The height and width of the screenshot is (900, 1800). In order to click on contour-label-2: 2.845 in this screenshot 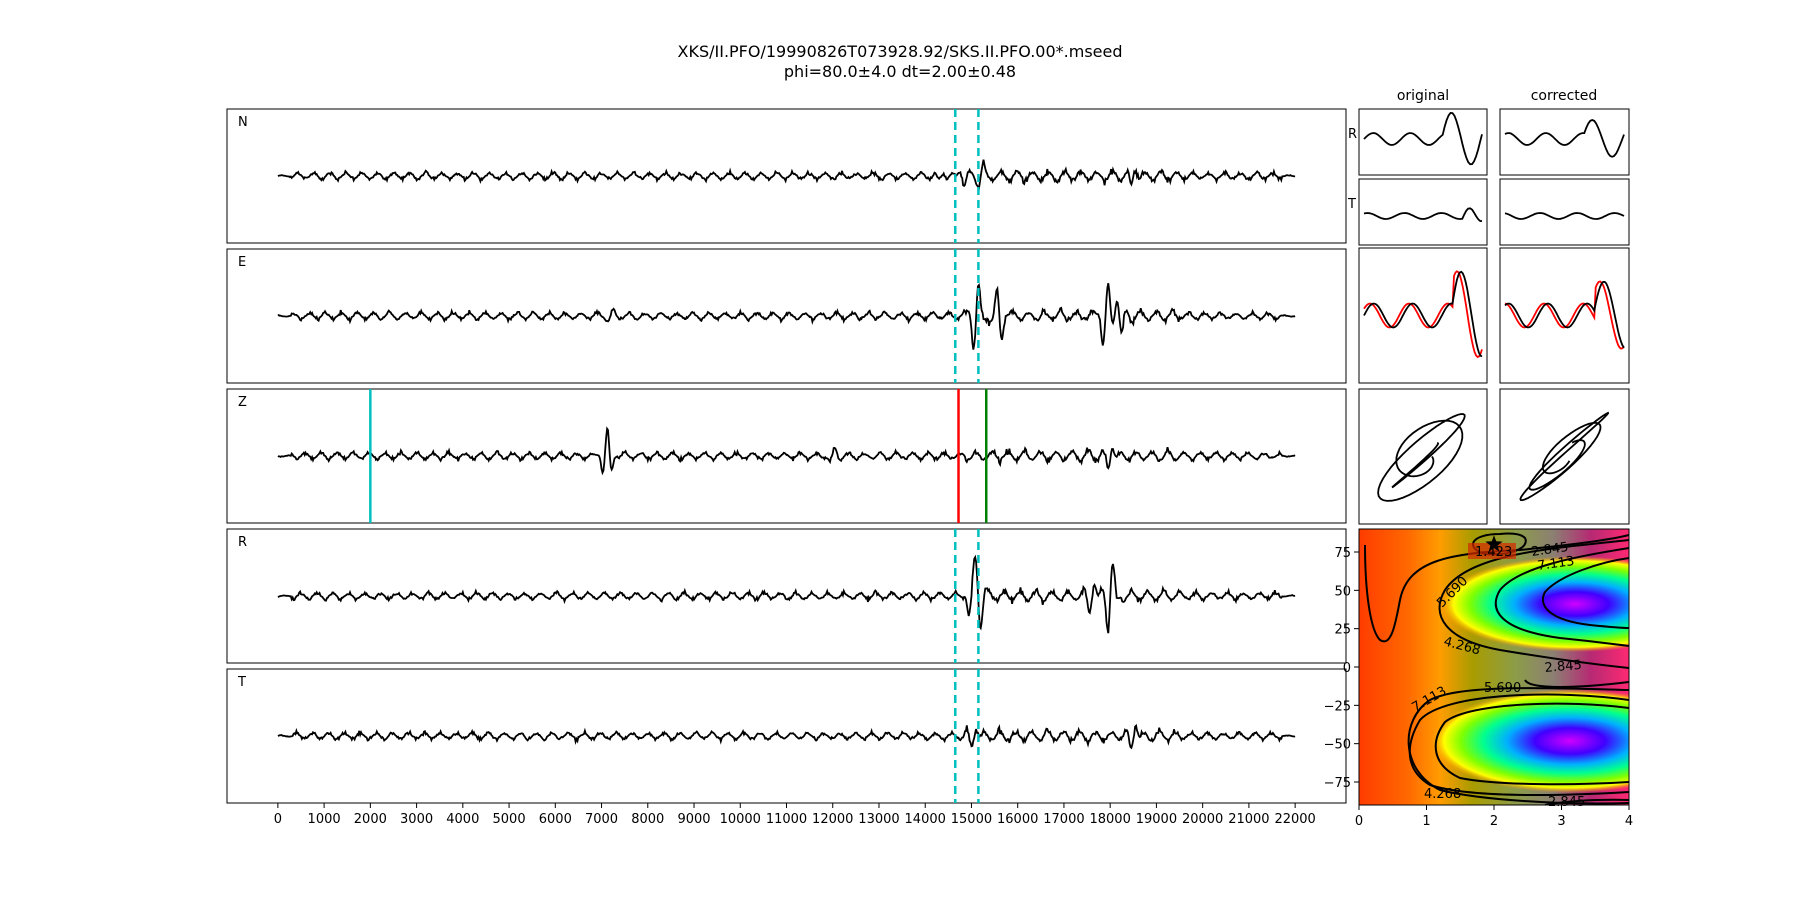, I will do `click(1549, 550)`.